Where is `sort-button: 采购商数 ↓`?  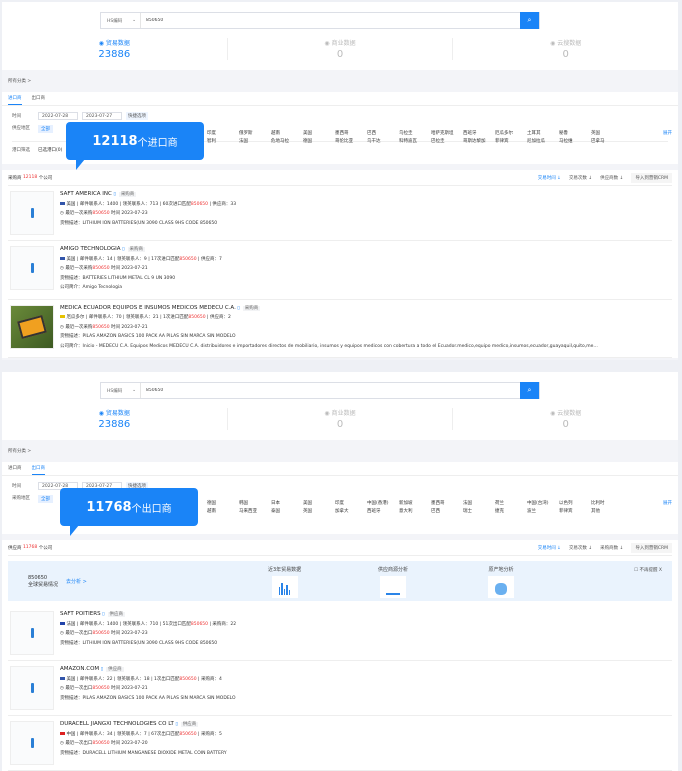 sort-button: 采购商数 ↓ is located at coordinates (612, 548).